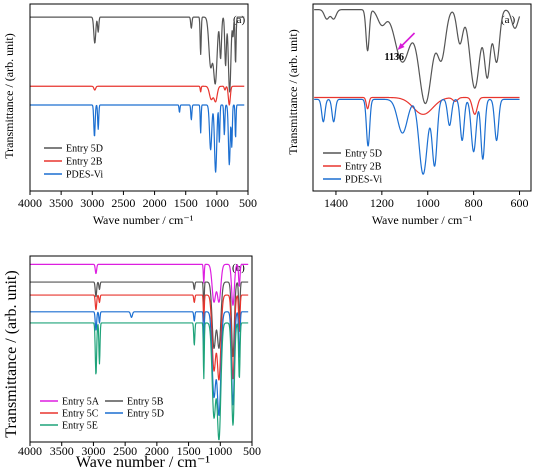 This screenshot has width=550, height=473. Describe the element at coordinates (143, 462) in the screenshot. I see `panel-b-x-axis-label: Wave number / cm⁻¹` at that location.